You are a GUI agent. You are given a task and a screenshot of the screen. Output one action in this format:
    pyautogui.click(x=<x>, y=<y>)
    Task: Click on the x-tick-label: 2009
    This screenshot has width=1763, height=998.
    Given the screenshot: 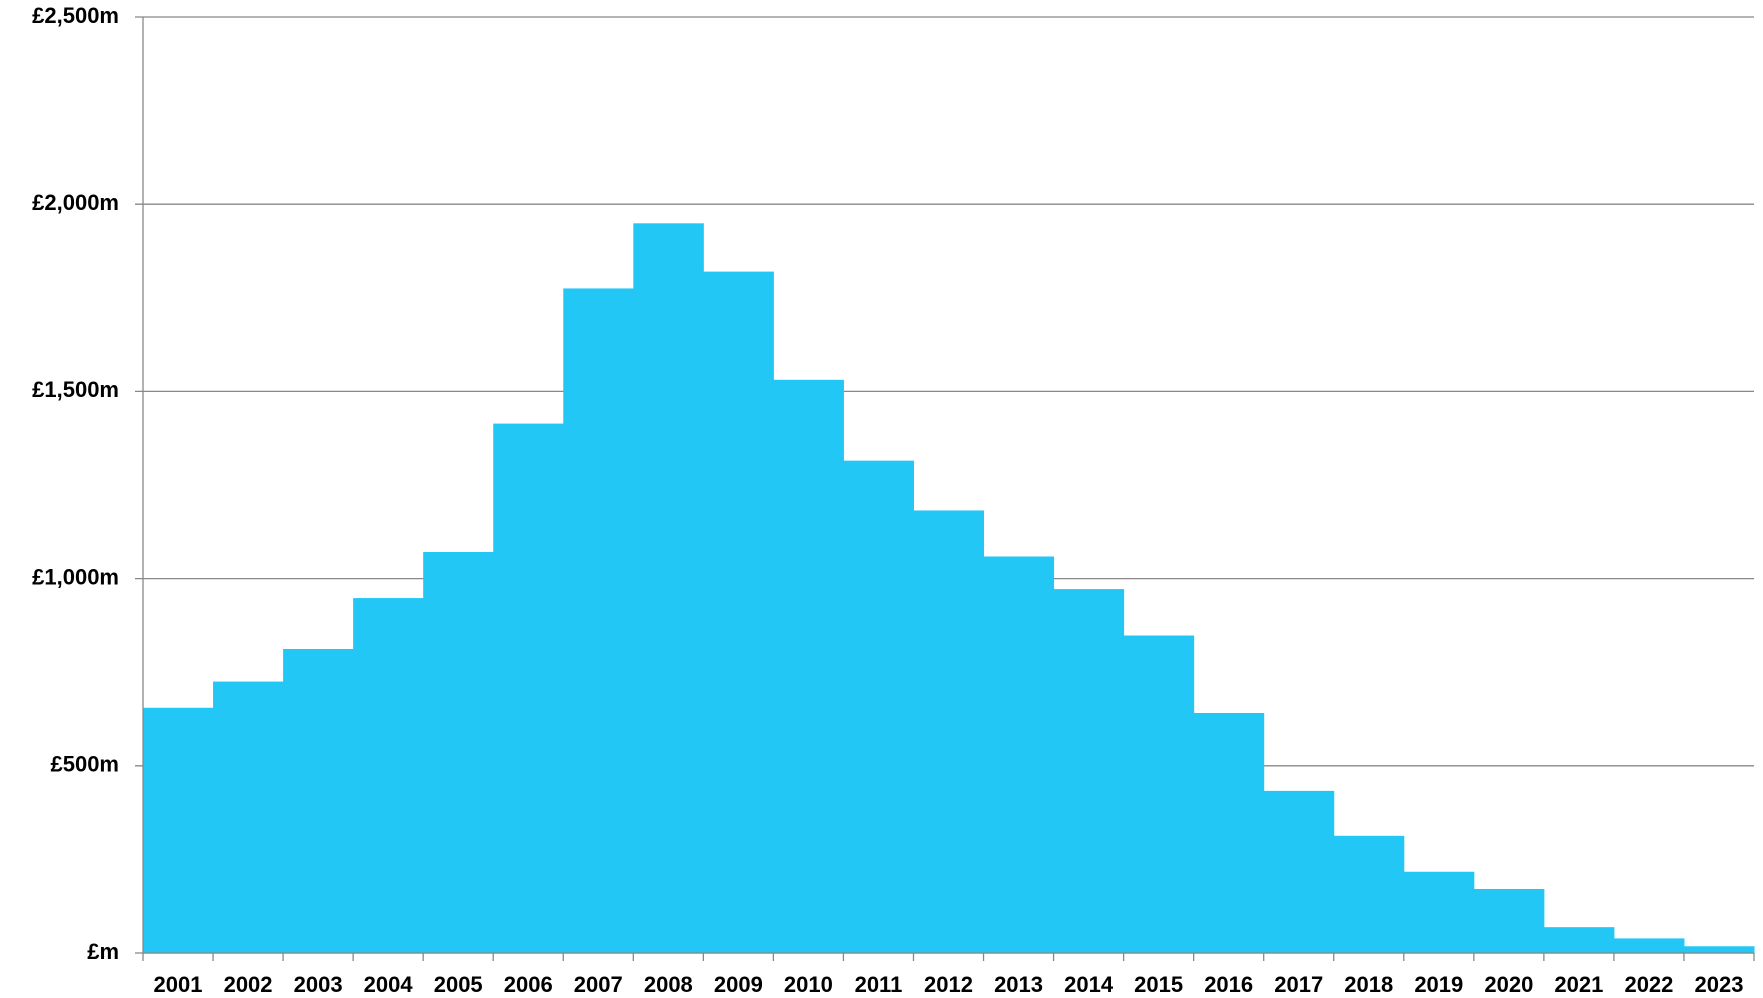 What is the action you would take?
    pyautogui.click(x=738, y=984)
    